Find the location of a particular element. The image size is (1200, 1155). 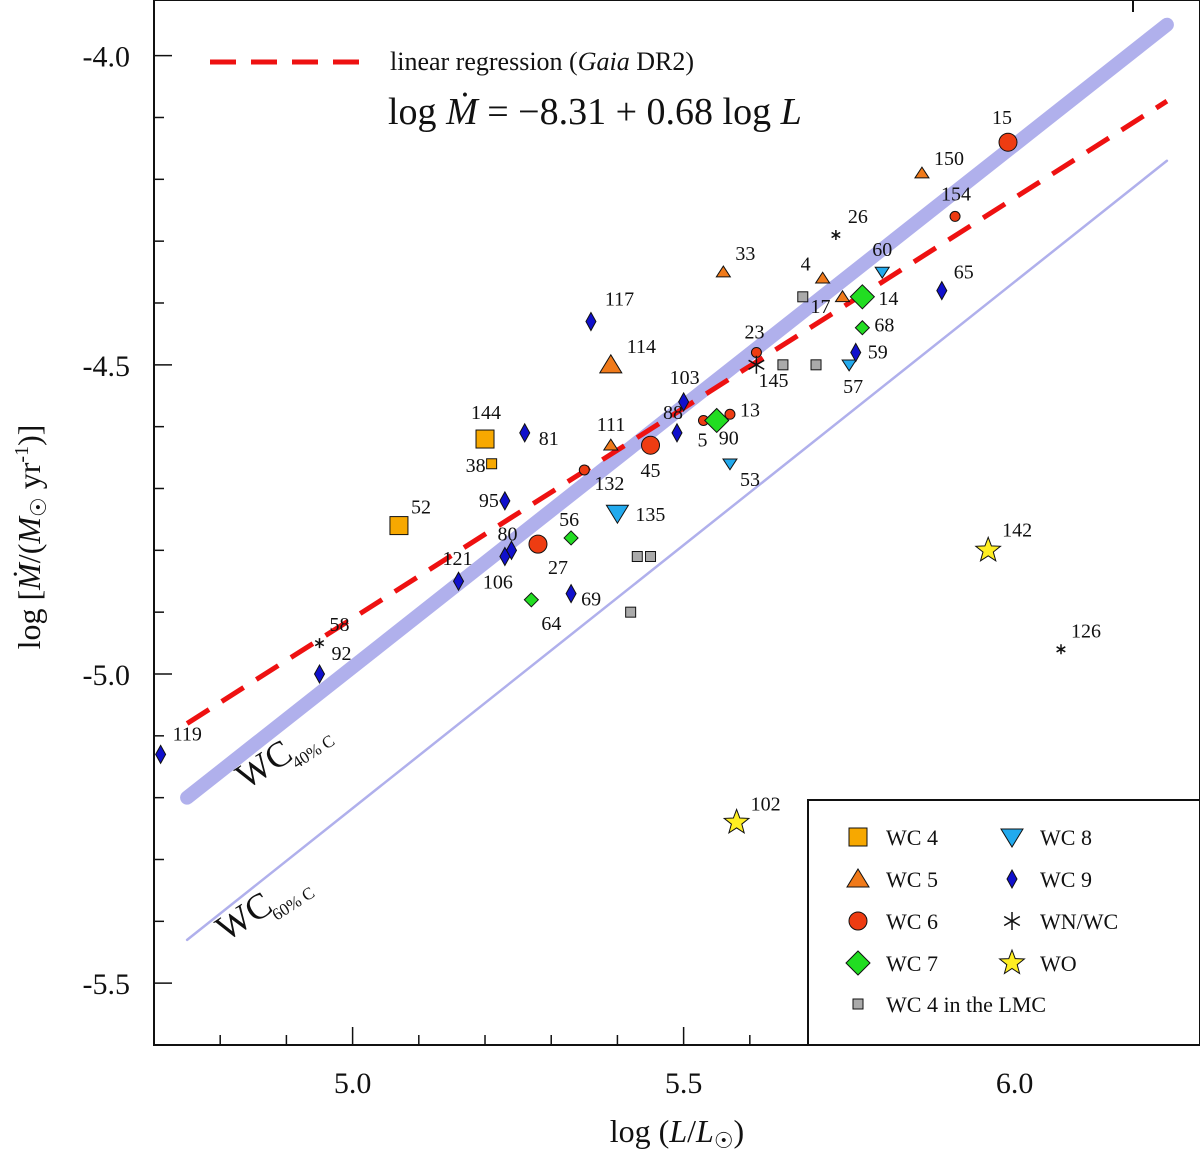

point-label: 58 is located at coordinates (340, 625).